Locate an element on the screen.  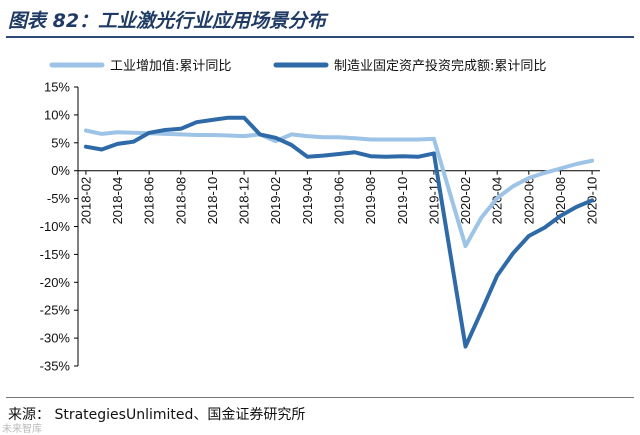
legend-label-2: 制造业固定资产投资完成额:累计同比 is located at coordinates (440, 66).